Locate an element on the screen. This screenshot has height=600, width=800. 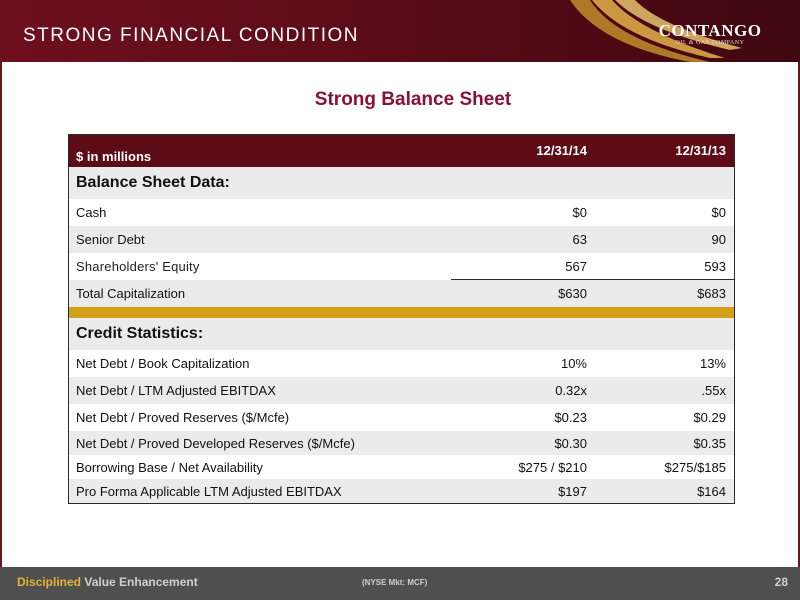
table-header-row: $ in millions 12/31/14 12/31/13 is located at coordinates (401, 151).